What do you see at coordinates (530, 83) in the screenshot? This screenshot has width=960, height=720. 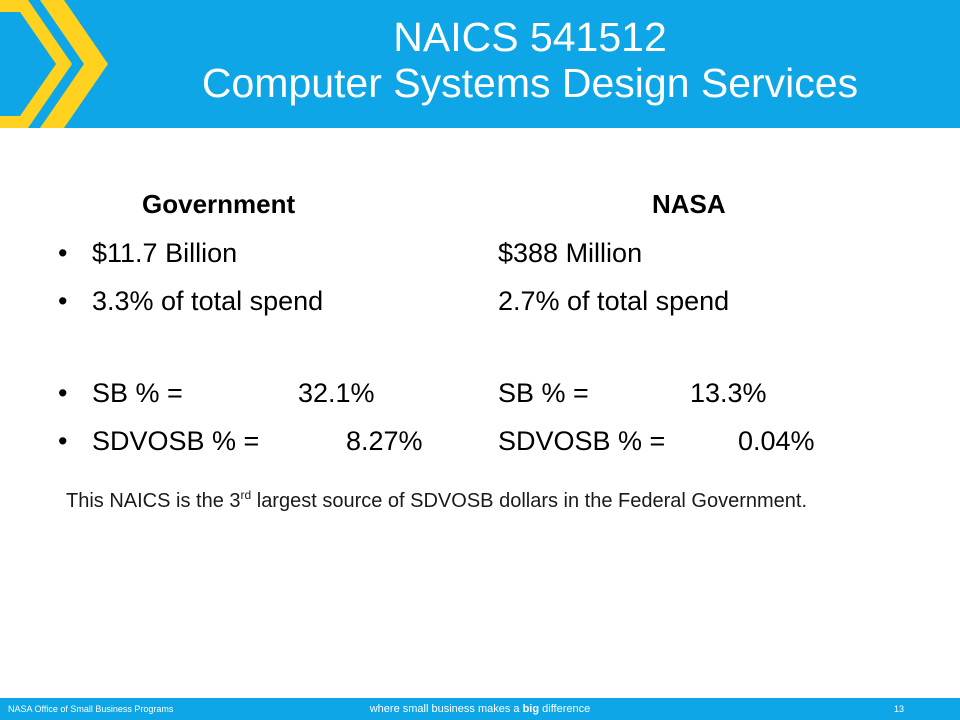 I see `title-line-2: Computer Systems Design Services` at bounding box center [530, 83].